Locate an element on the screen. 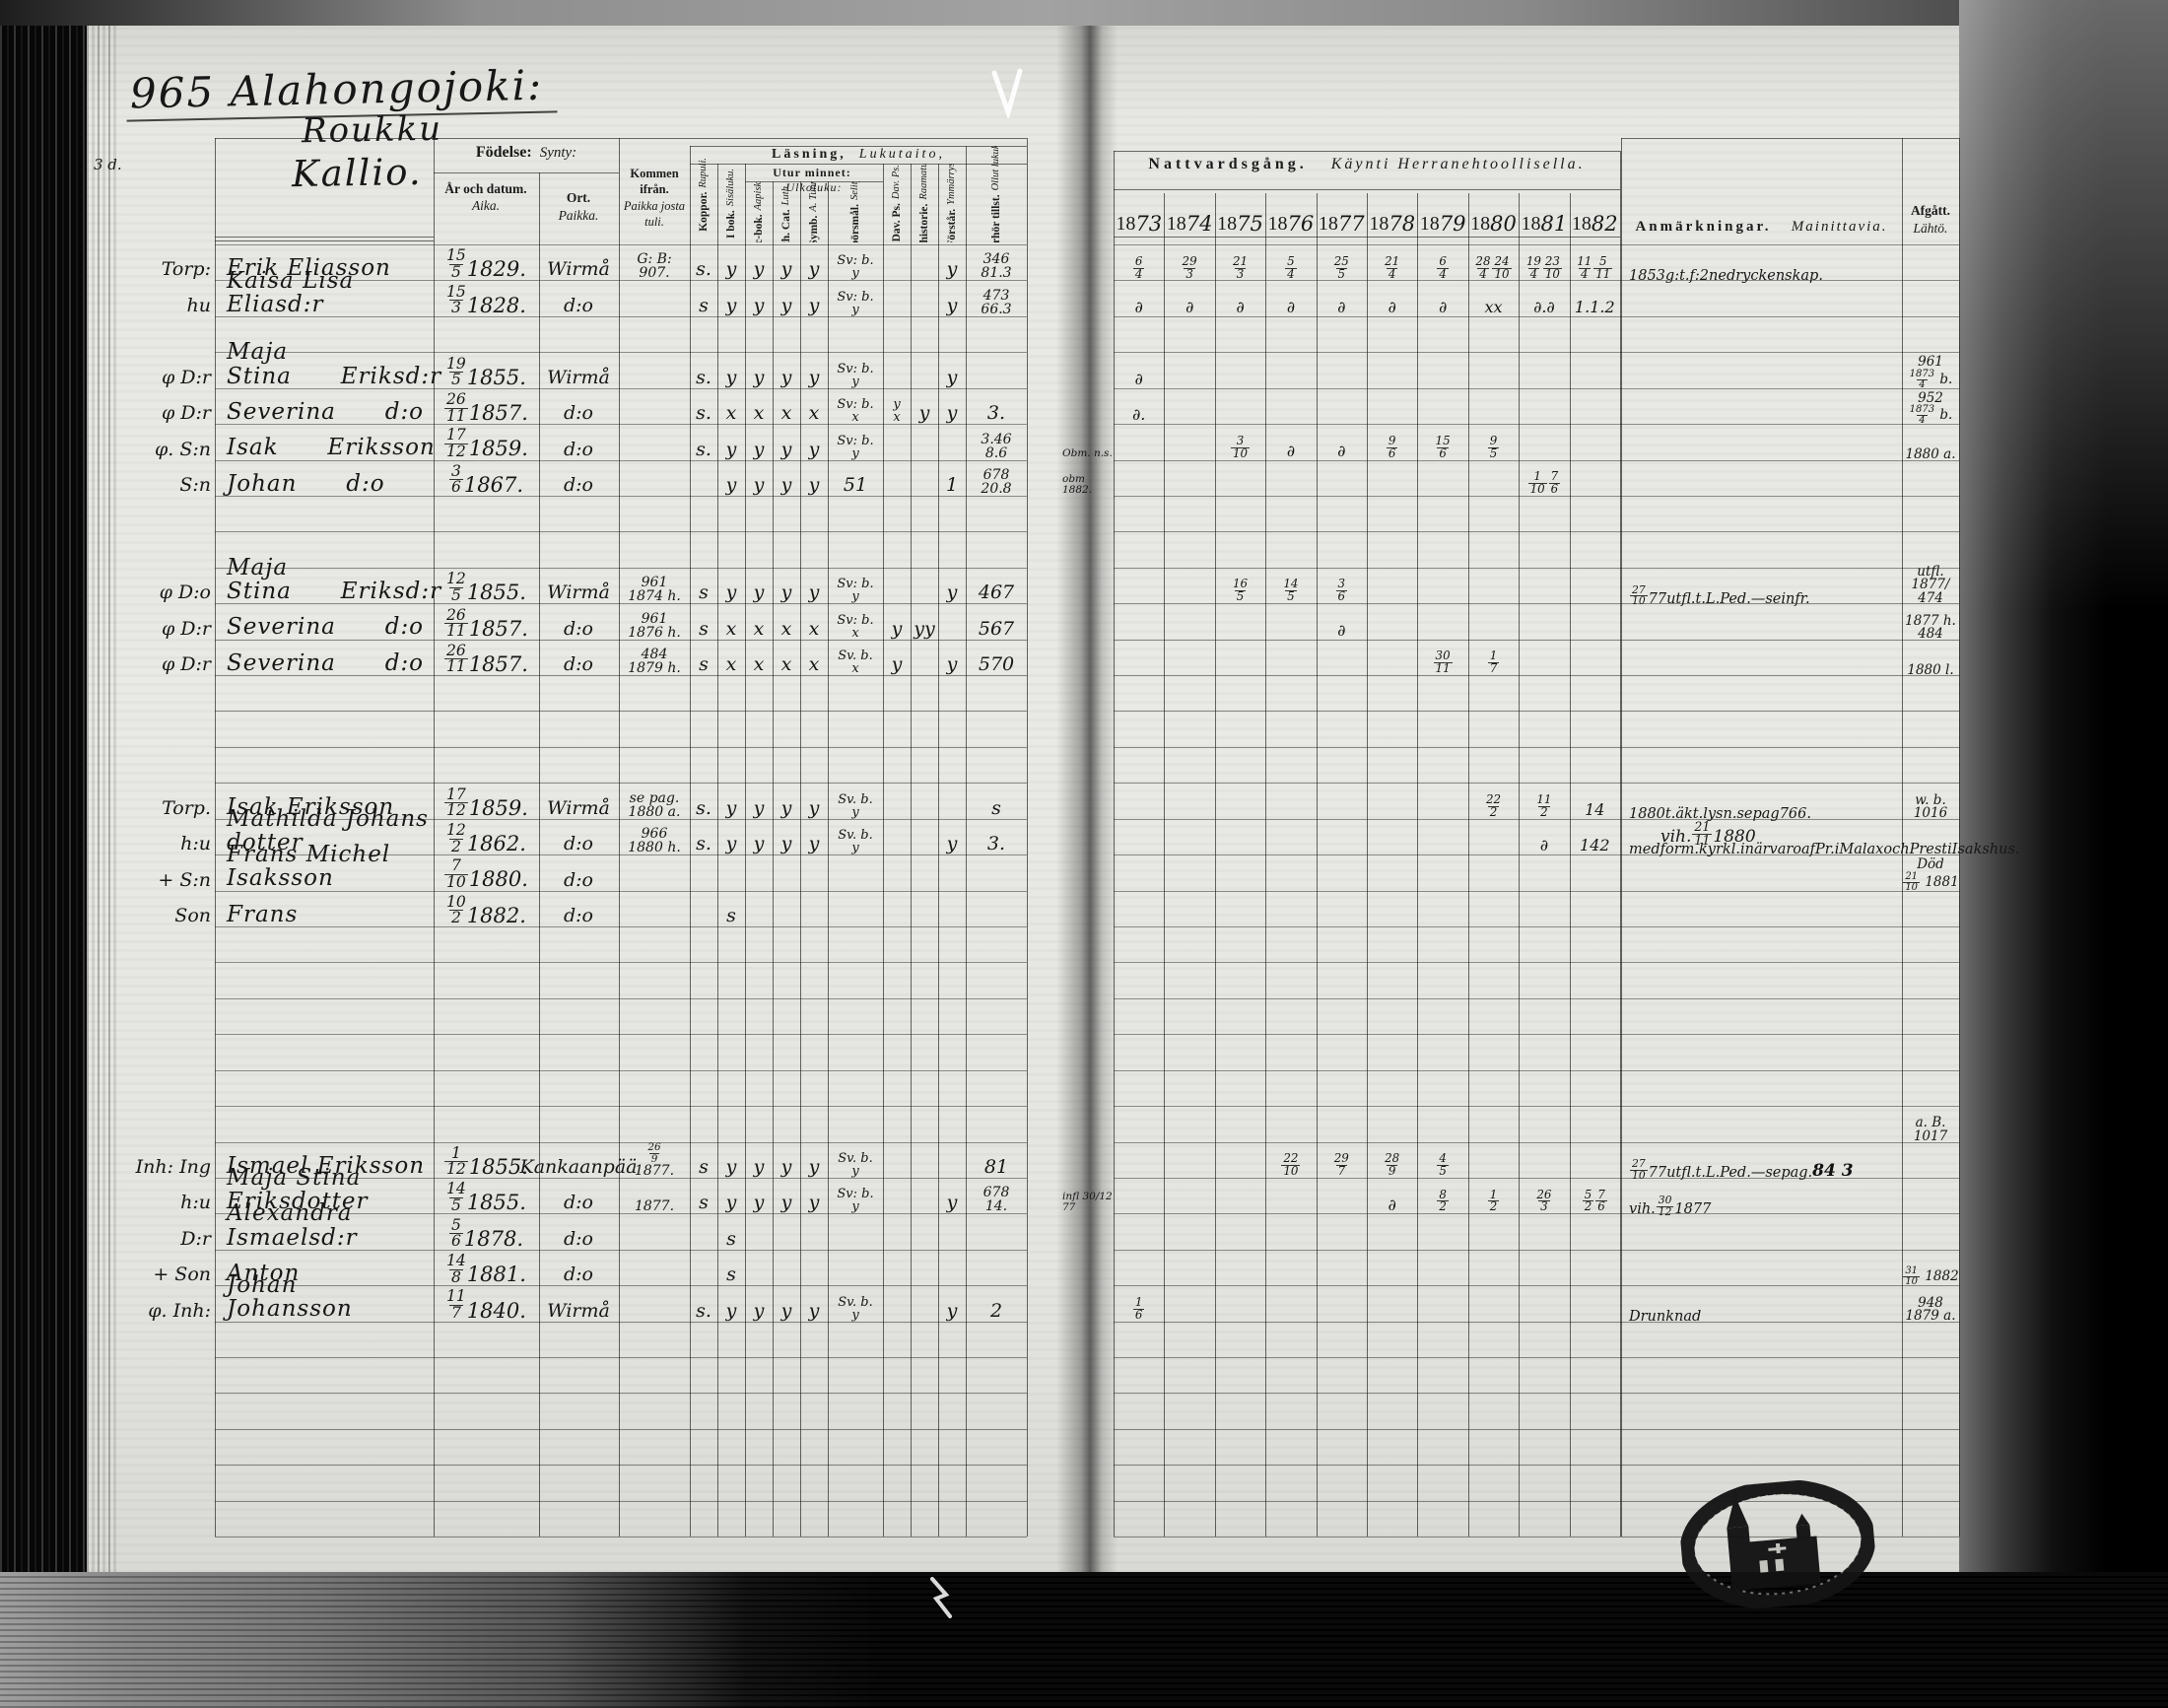 This screenshot has width=2168, height=1708. margin-note-top: 3 d. is located at coordinates (108, 164).